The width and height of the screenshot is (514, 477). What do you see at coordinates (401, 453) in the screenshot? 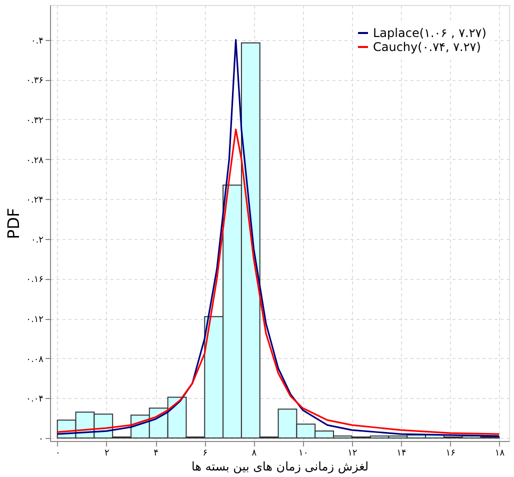
I see `x-tick-label: ۱۴` at bounding box center [401, 453].